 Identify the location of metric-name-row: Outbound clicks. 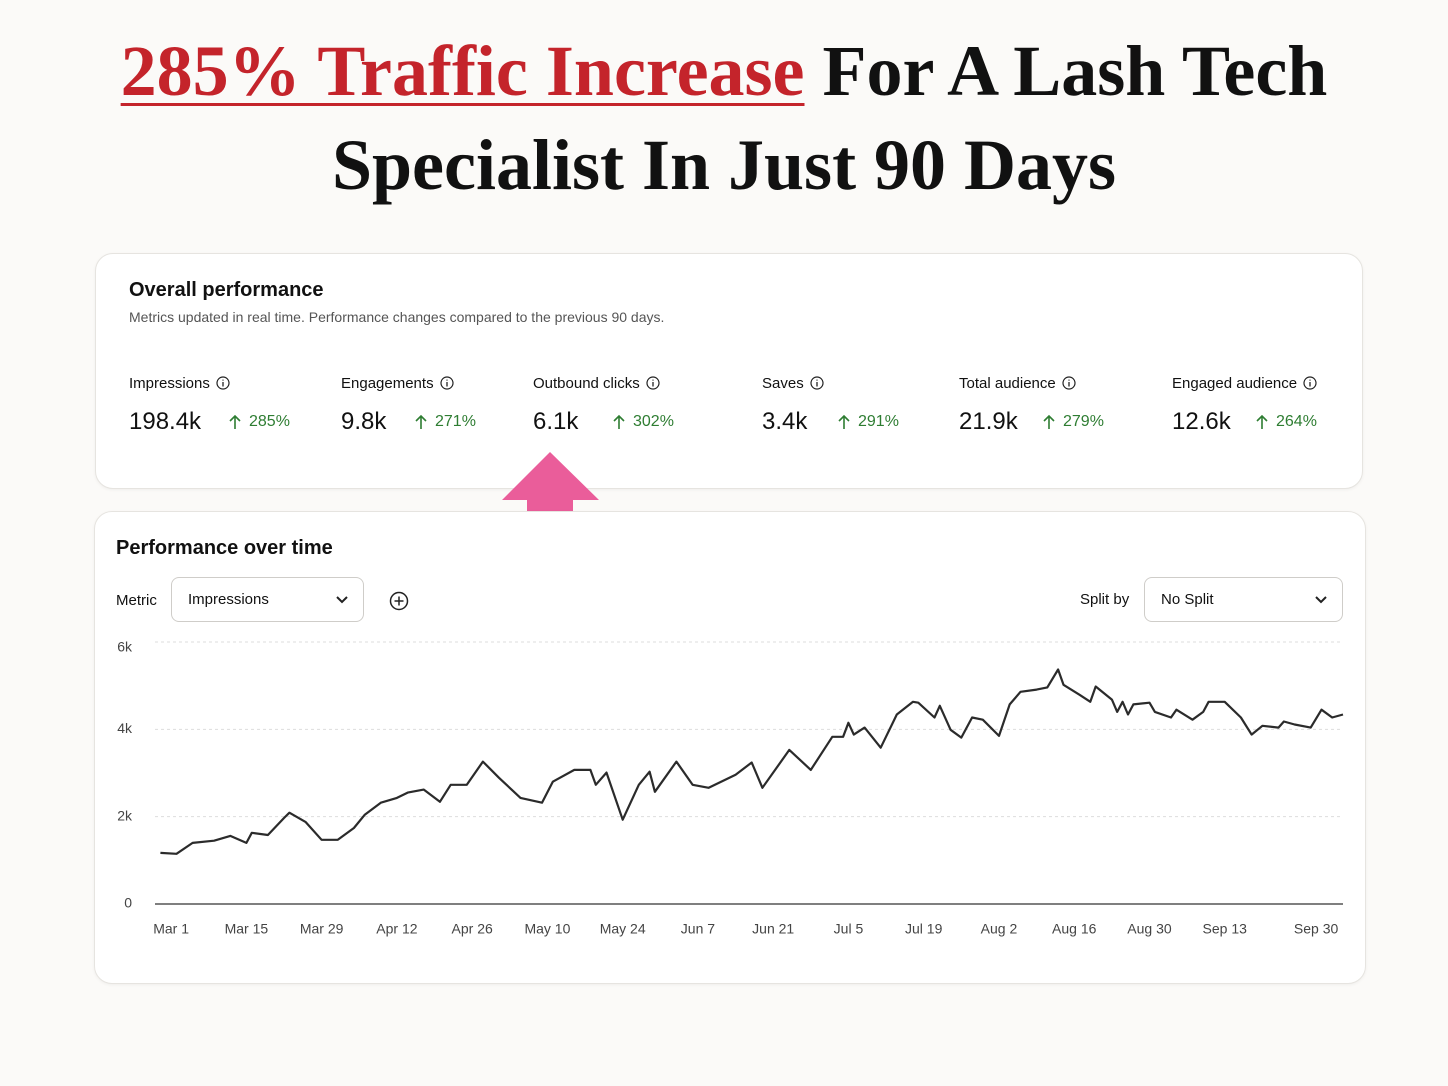
(603, 383).